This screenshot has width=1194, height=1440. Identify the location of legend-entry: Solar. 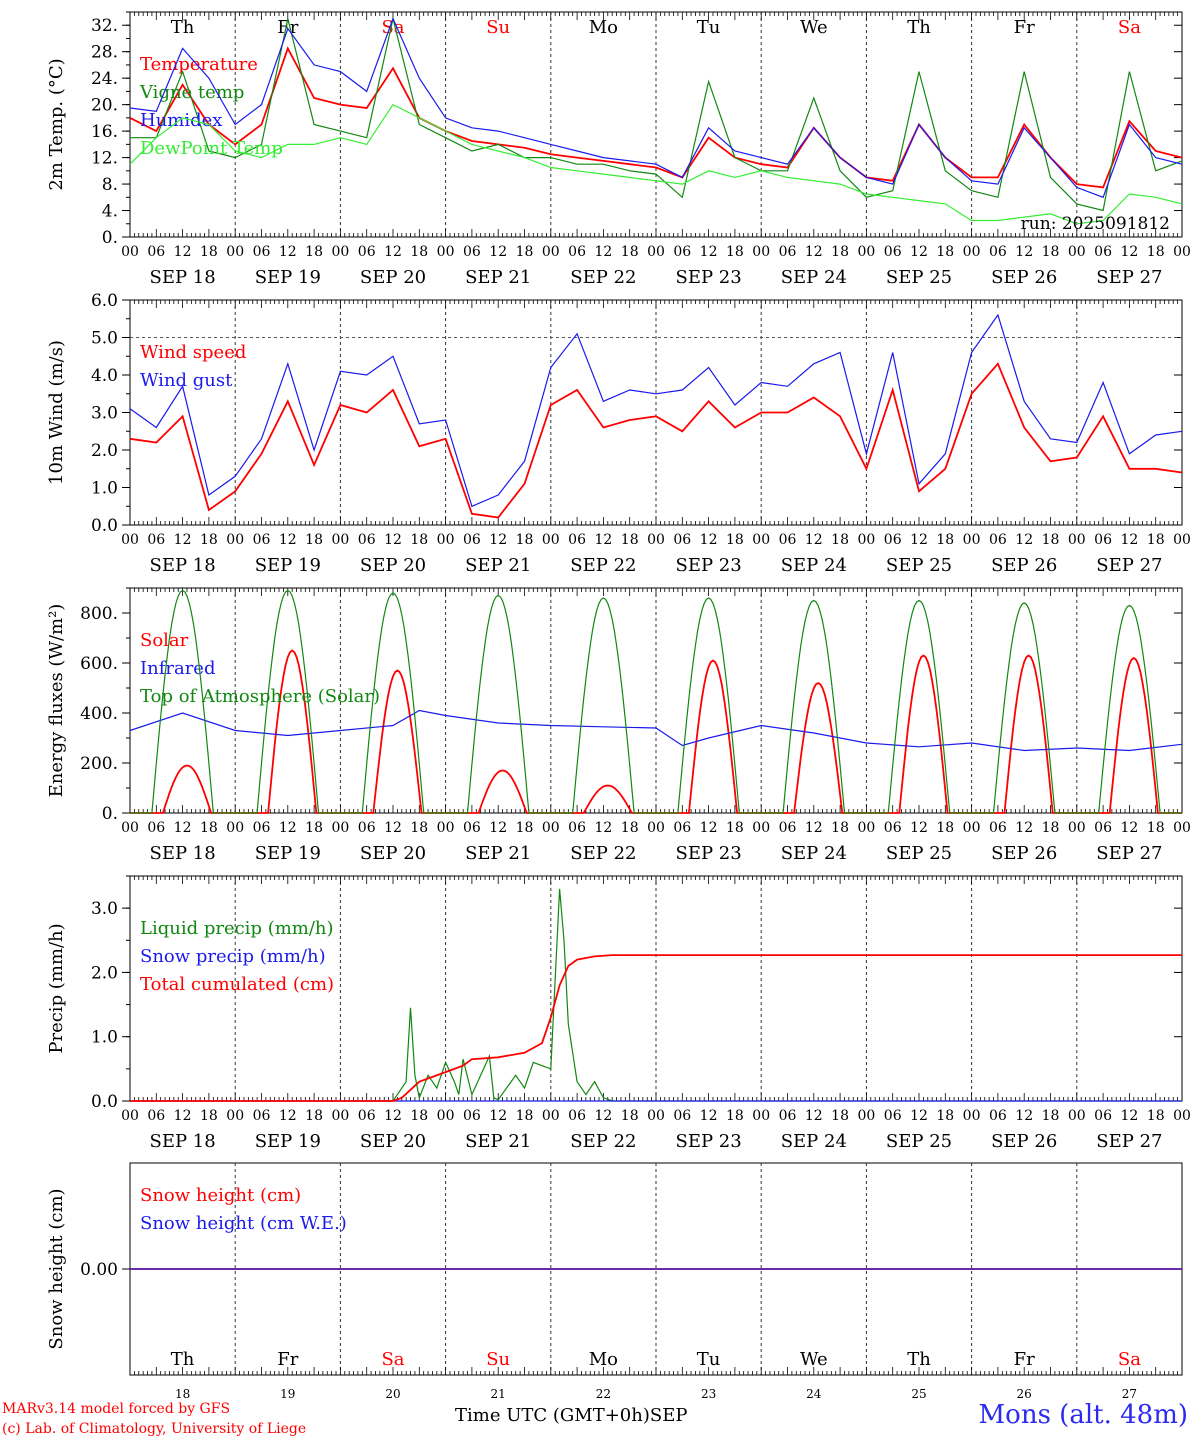
(164, 640).